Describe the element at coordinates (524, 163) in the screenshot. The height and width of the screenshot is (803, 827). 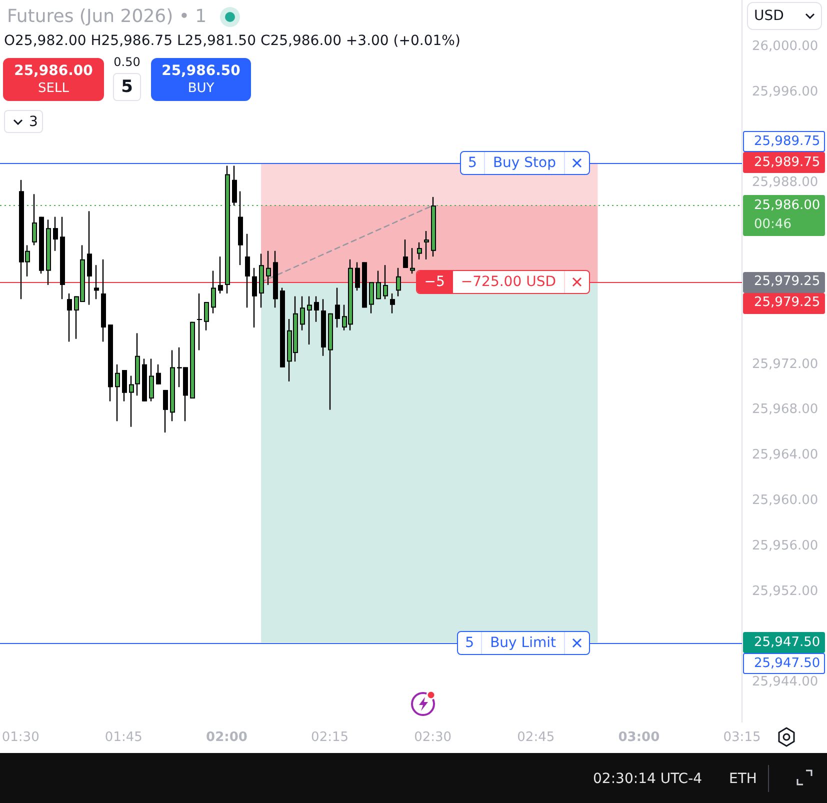
I see `ref-line-label: Buy Stop` at that location.